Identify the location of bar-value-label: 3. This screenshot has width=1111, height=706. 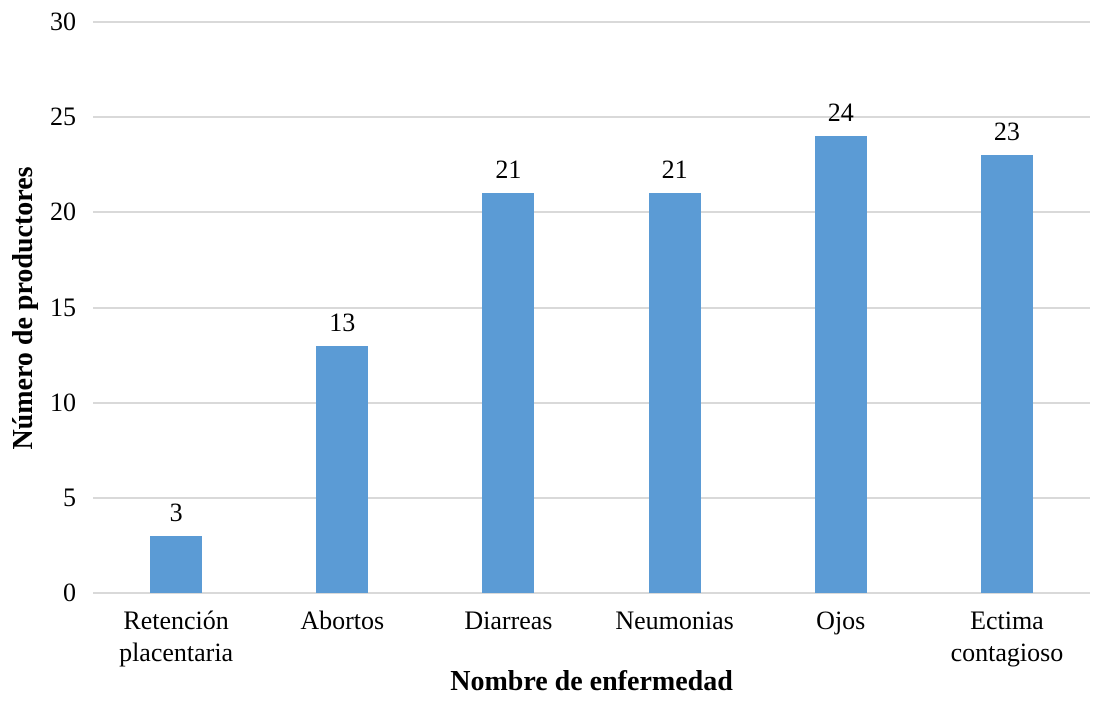
(176, 512).